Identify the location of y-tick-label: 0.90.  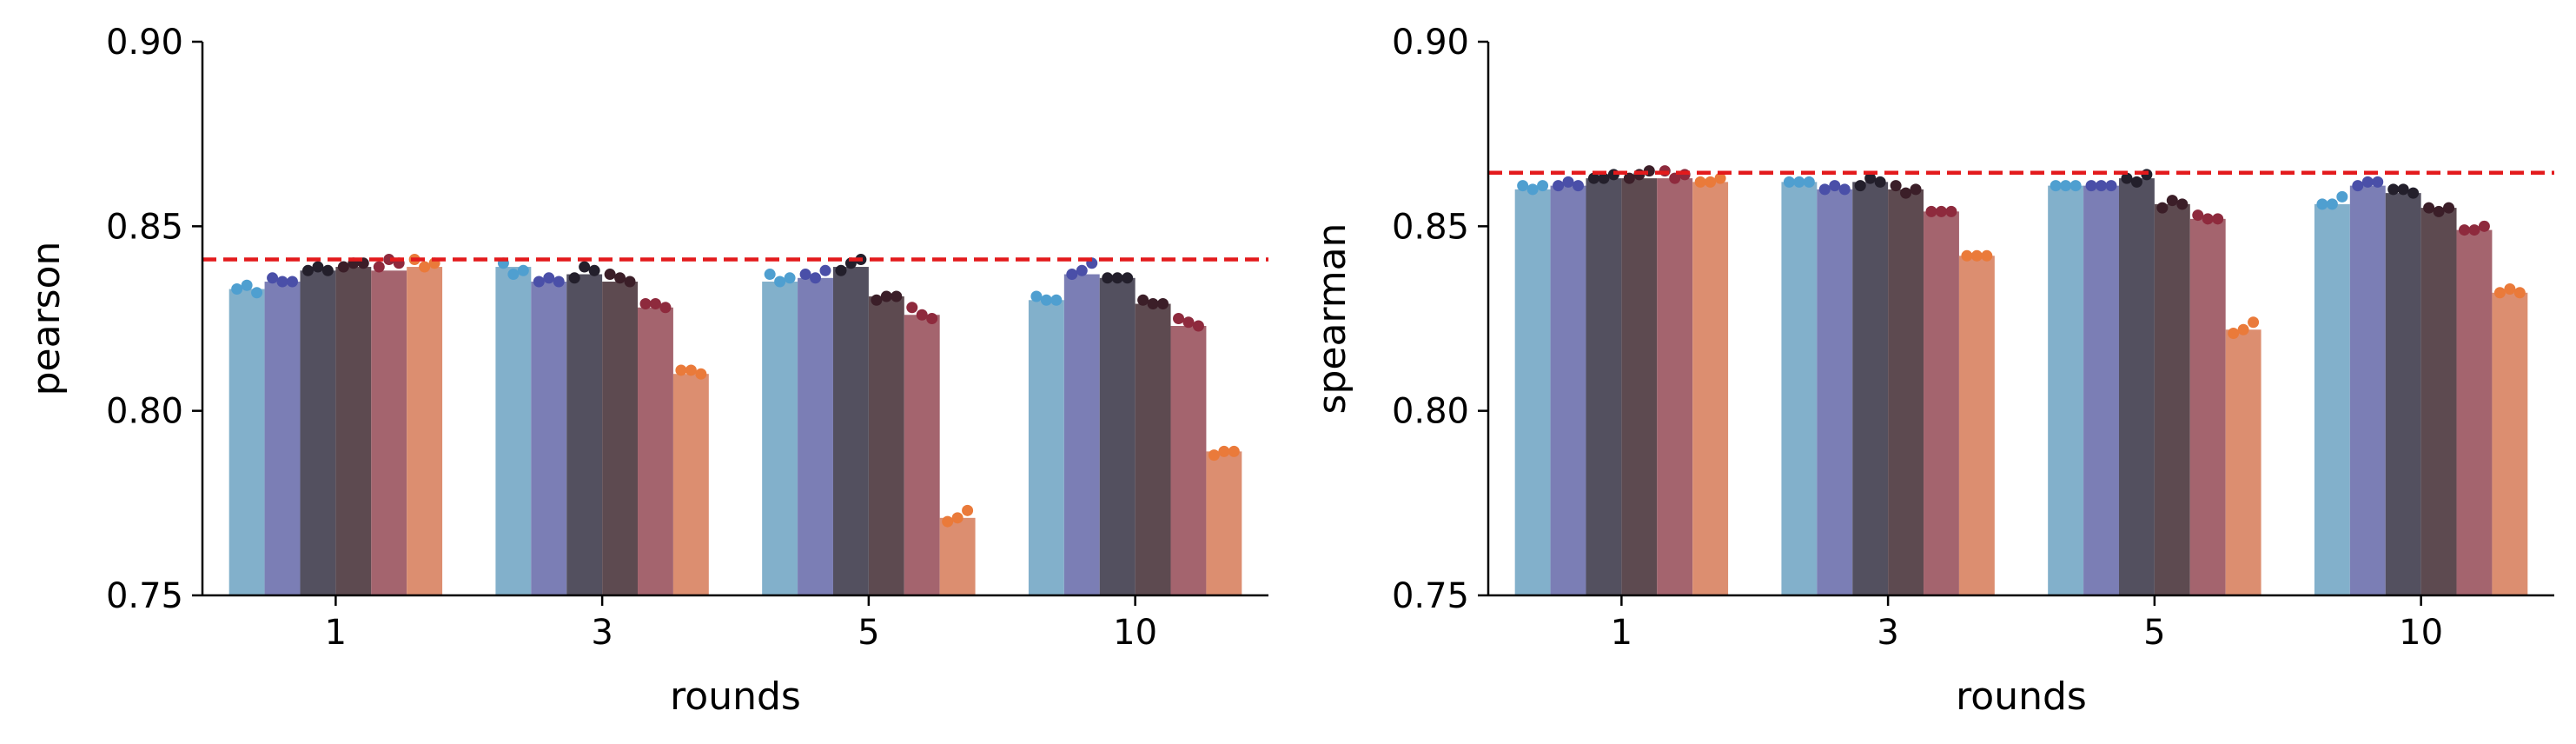
(144, 43).